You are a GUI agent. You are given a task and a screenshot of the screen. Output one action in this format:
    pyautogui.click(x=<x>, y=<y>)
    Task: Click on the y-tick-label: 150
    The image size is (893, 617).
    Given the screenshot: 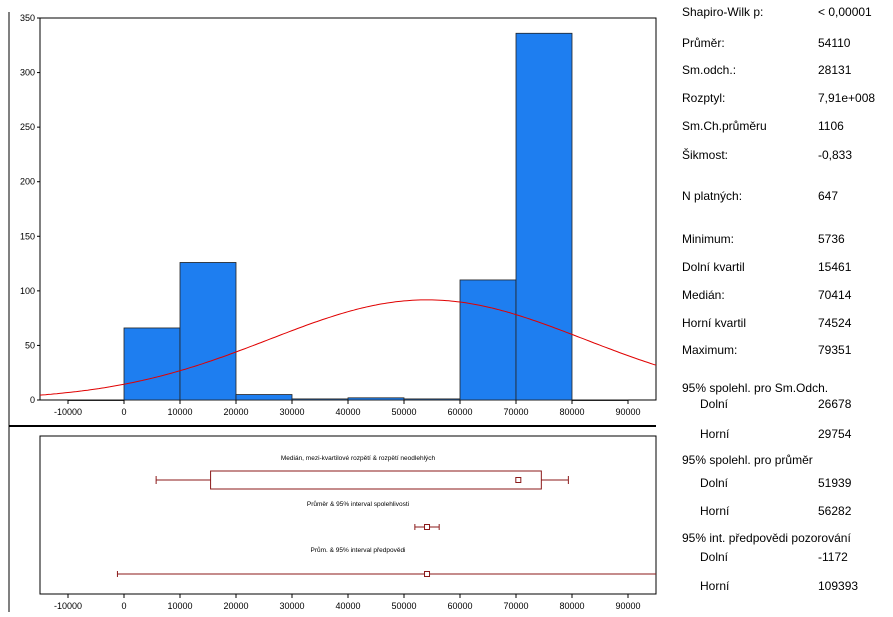 What is the action you would take?
    pyautogui.click(x=27, y=236)
    